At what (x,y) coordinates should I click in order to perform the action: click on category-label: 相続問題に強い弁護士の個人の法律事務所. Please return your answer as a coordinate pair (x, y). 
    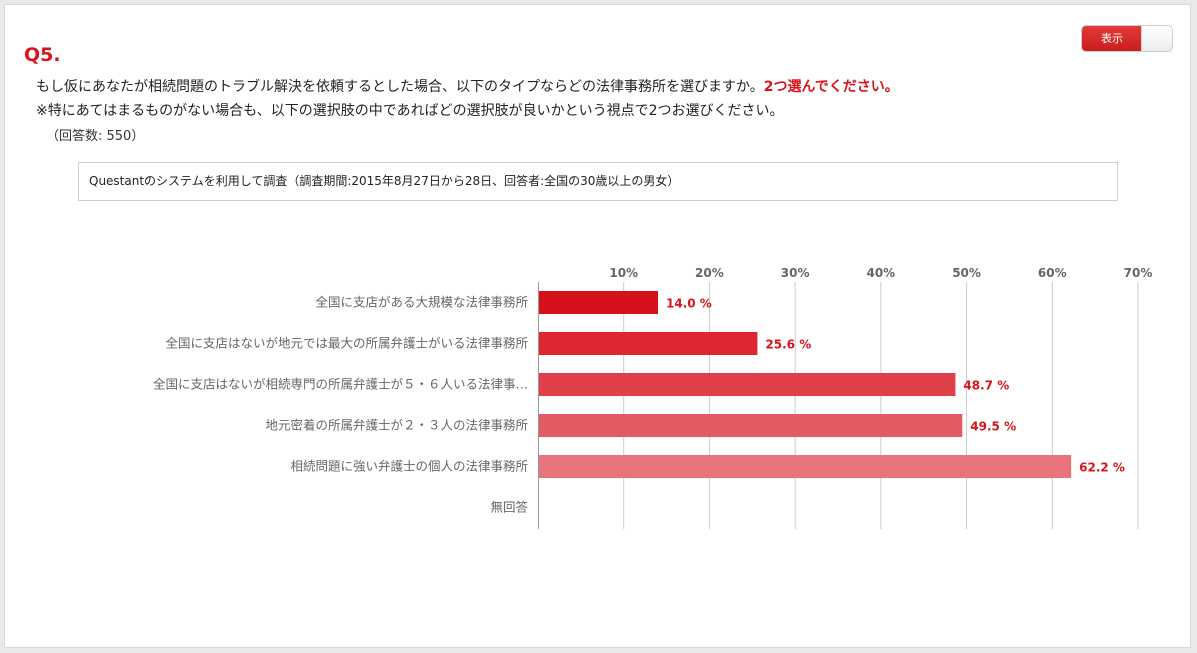
    Looking at the image, I should click on (409, 466).